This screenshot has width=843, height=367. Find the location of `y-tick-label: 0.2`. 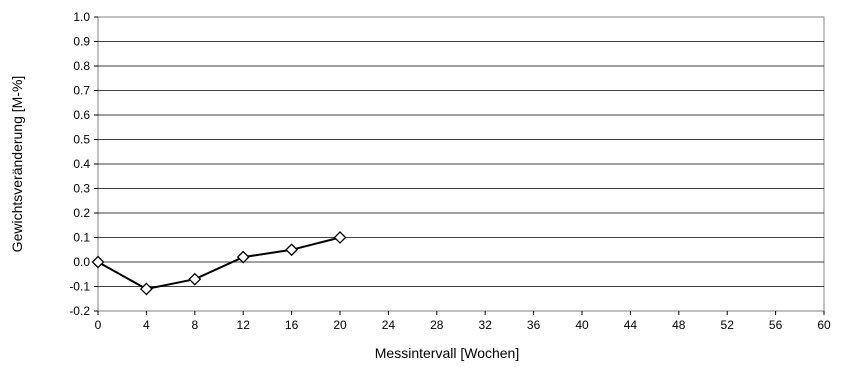

y-tick-label: 0.2 is located at coordinates (81, 213).